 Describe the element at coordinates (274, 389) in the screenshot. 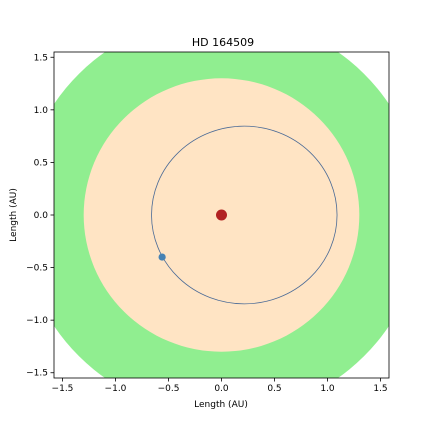

I see `x-tick-label: 0.5` at that location.